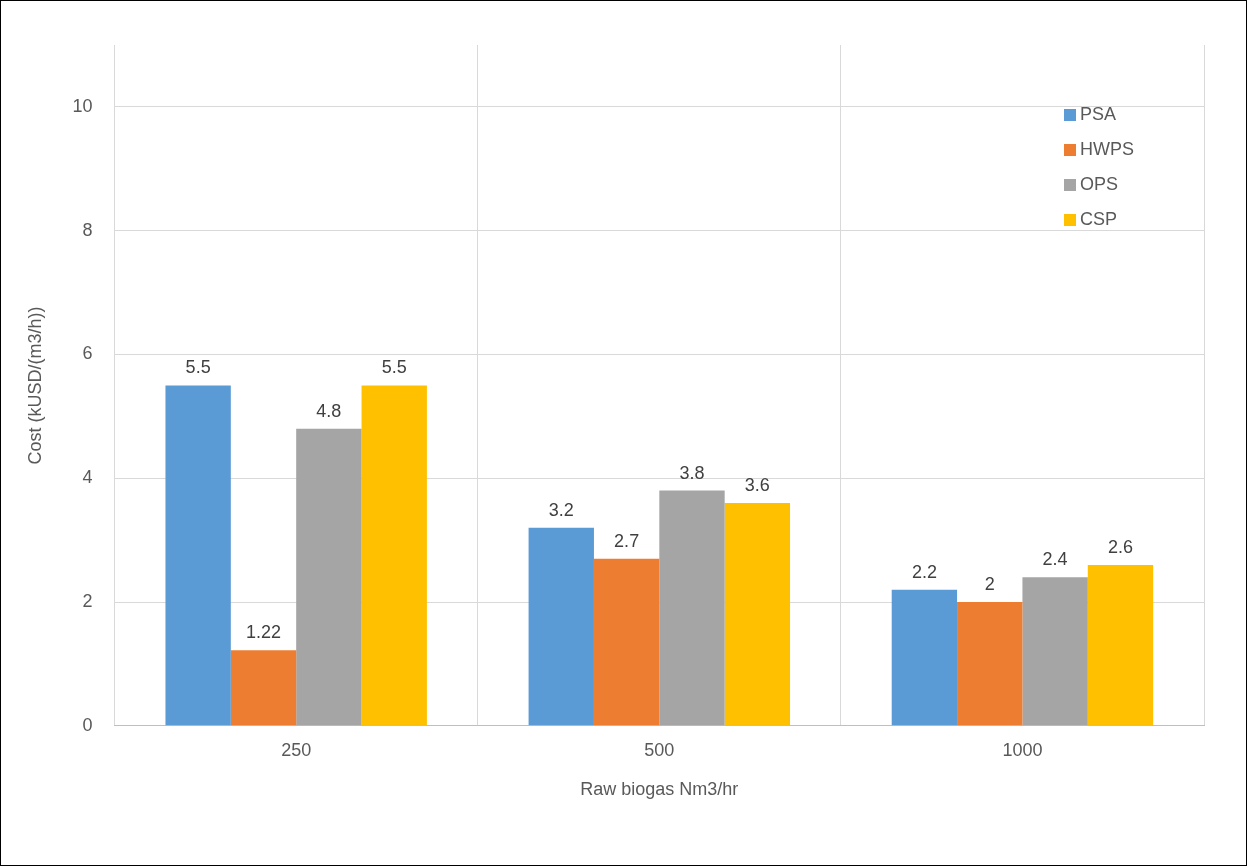 The height and width of the screenshot is (866, 1247). I want to click on data-label: 3.2, so click(561, 509).